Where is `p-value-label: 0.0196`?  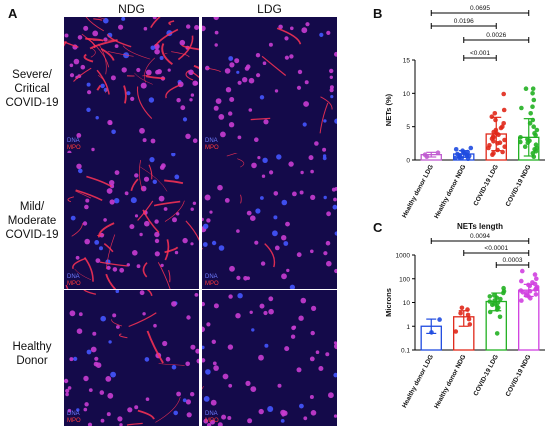 p-value-label: 0.0196 is located at coordinates (464, 21).